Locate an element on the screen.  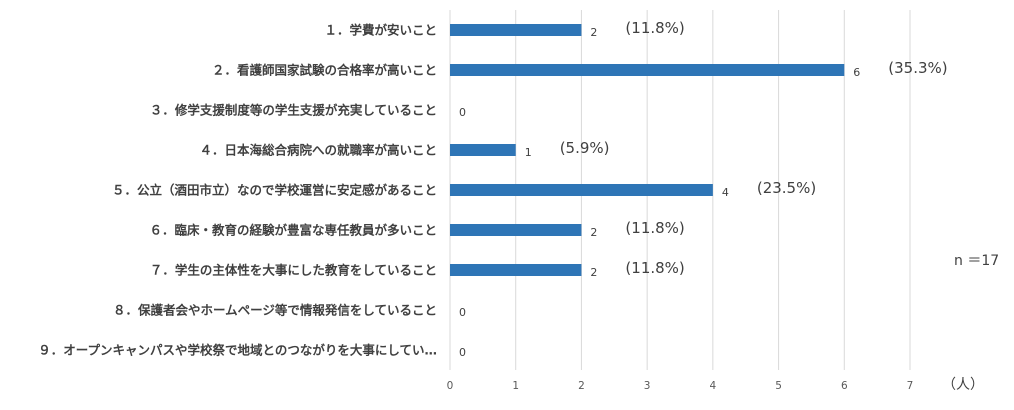
x-tick-labels: 0 1 2 3 4 5 6 7 is located at coordinates (680, 386).